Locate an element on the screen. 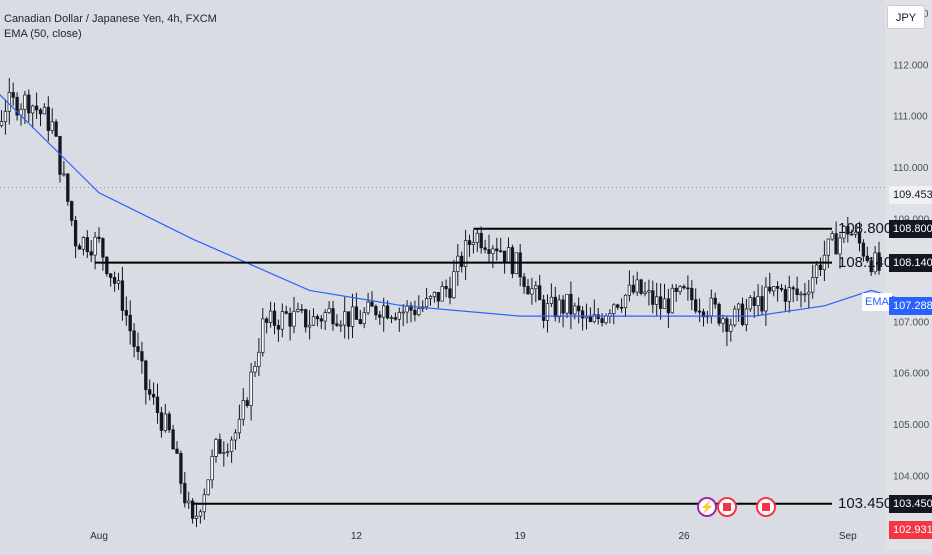 The image size is (932, 555). y-tick-label: 104.000 is located at coordinates (911, 476).